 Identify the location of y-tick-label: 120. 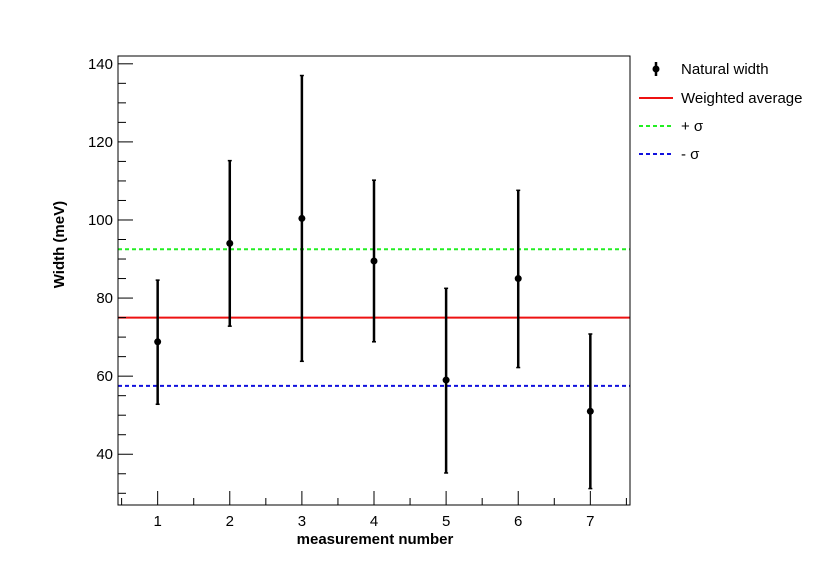
(100, 142).